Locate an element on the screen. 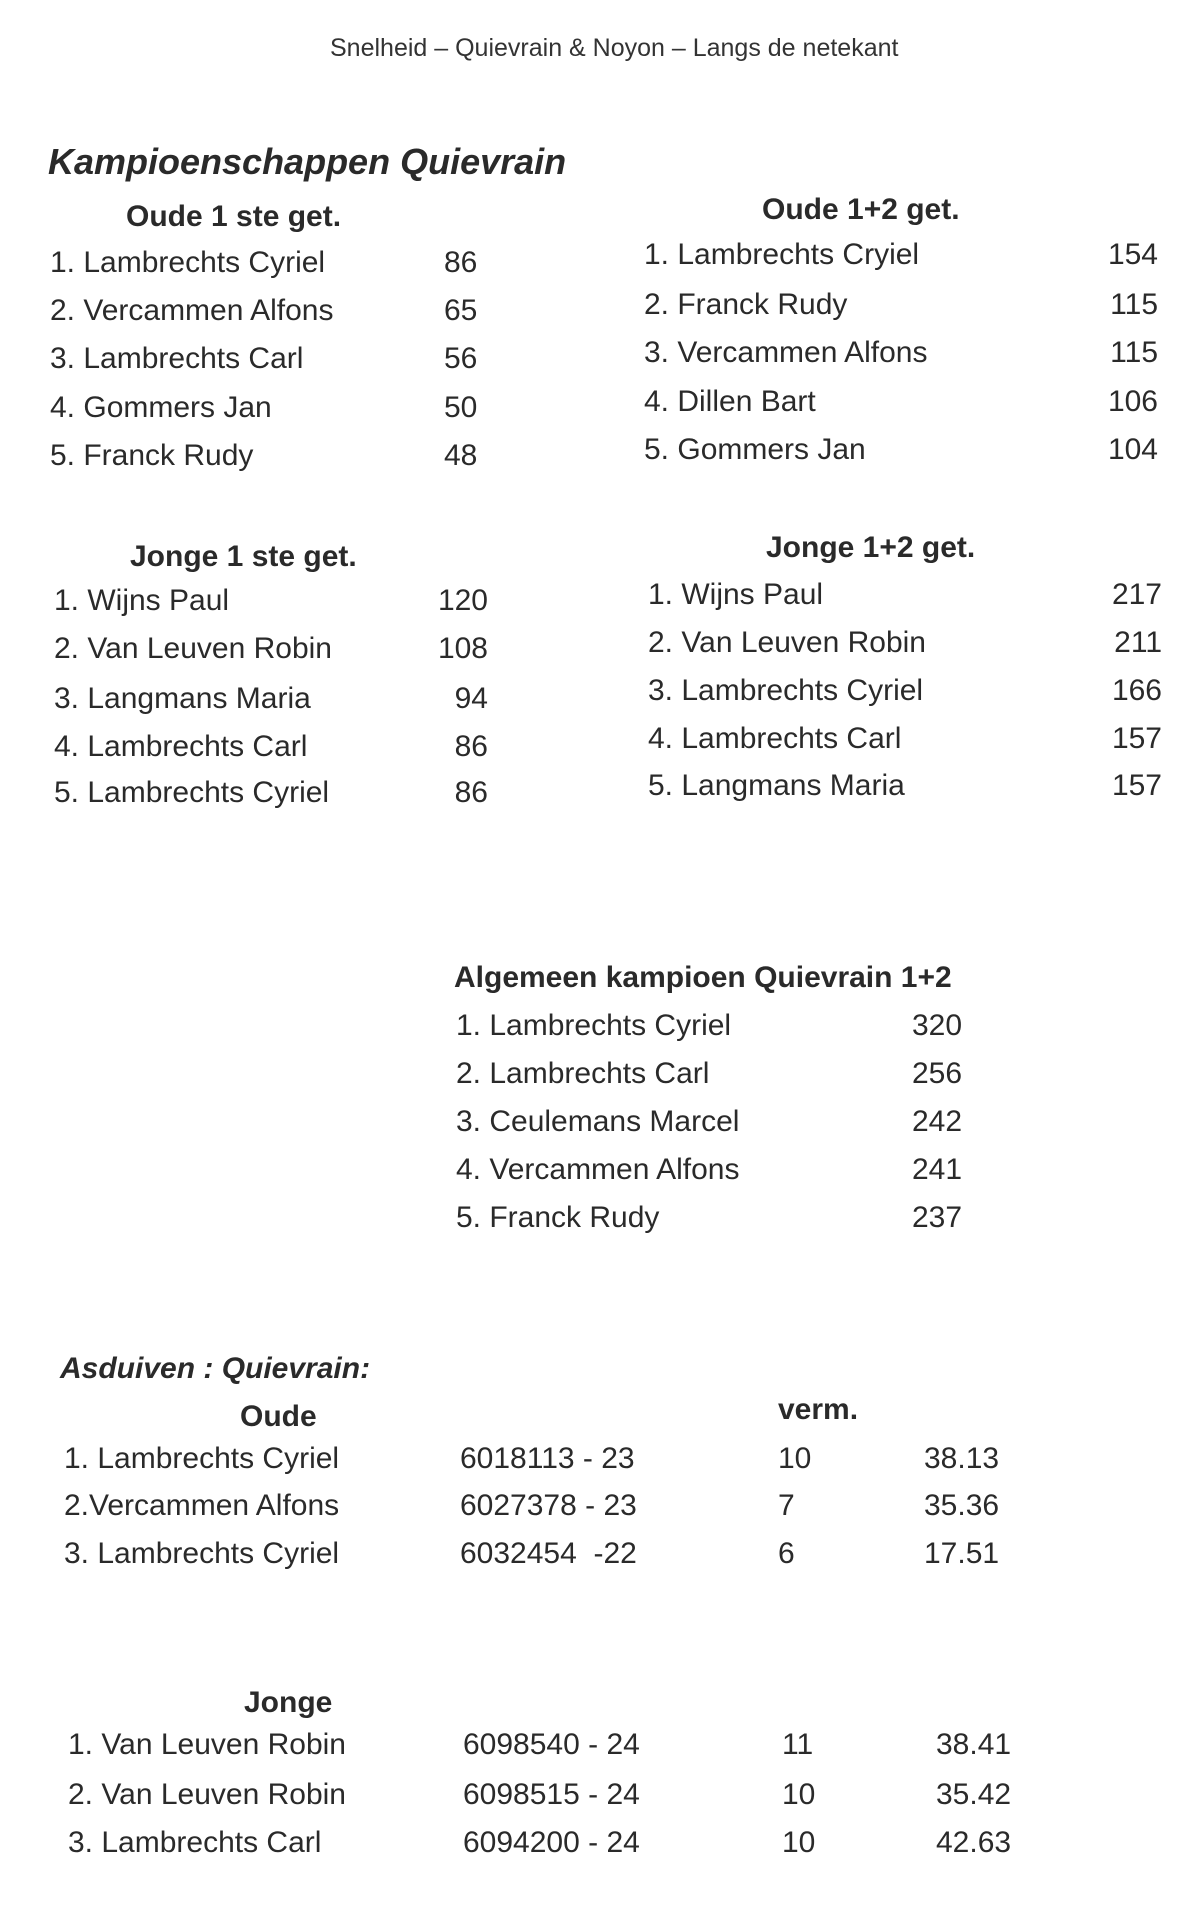  ranking-points: 242 is located at coordinates (937, 1121).